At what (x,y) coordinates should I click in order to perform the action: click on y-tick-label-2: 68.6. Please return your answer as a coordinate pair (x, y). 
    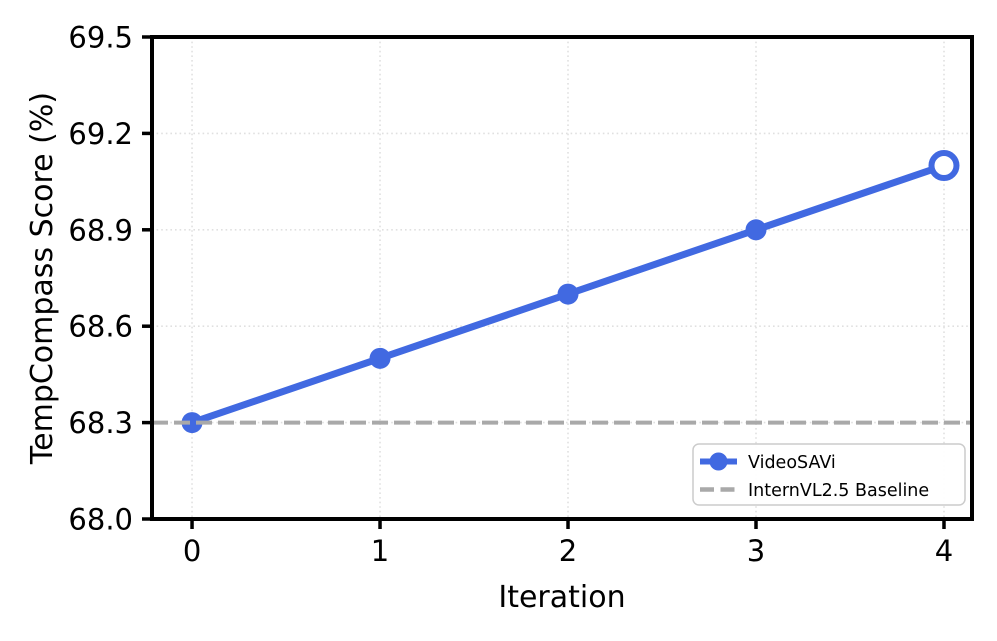
    Looking at the image, I should click on (100, 327).